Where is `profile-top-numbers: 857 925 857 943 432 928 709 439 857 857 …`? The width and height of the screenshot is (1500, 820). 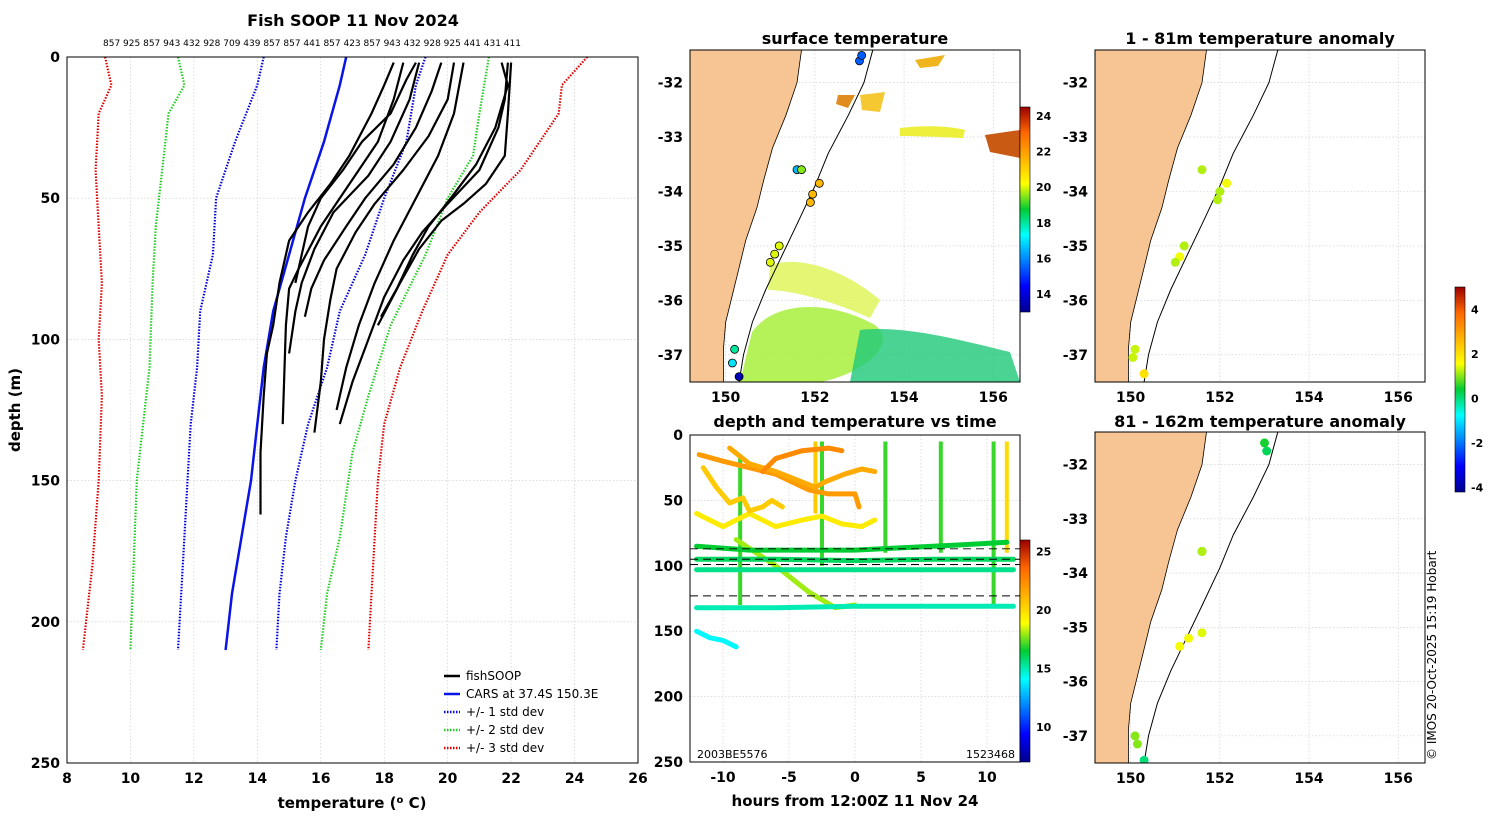
profile-top-numbers: 857 925 857 943 432 928 709 439 857 857 … is located at coordinates (312, 44).